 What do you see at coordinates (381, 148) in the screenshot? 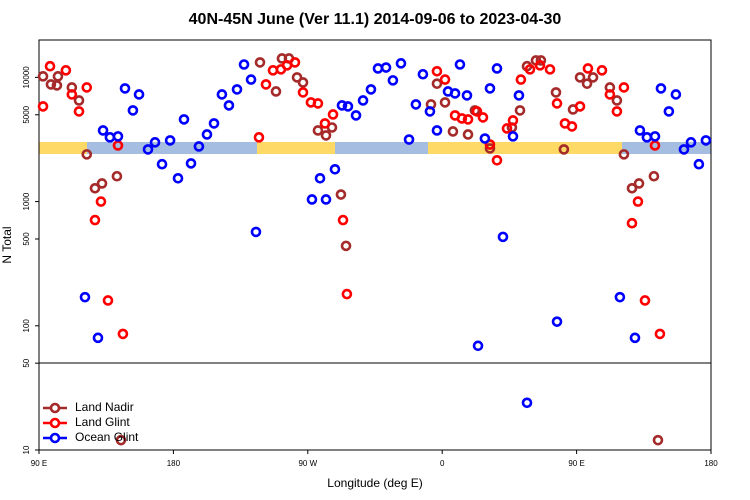
I see `ocean-band` at bounding box center [381, 148].